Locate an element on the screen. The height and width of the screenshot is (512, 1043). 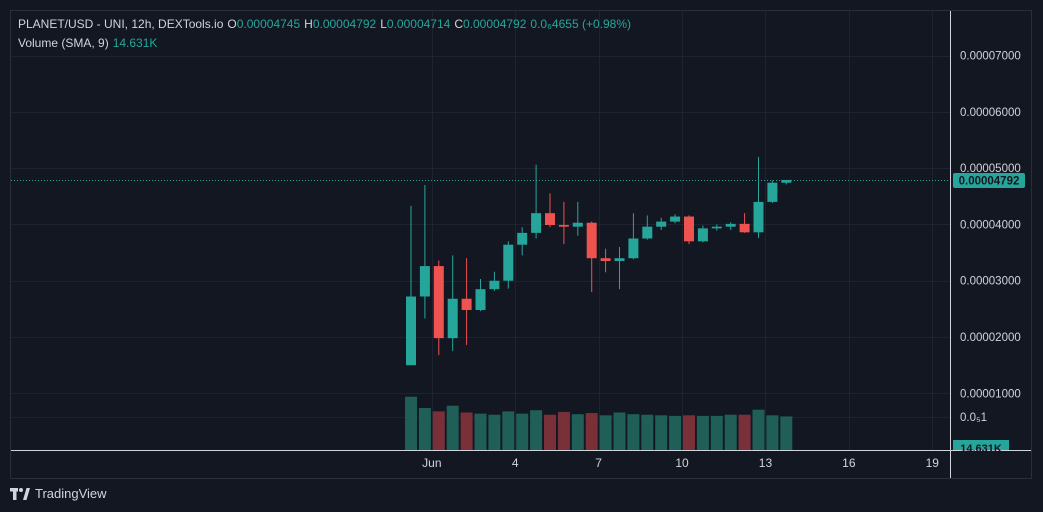
legend-low-label: L is located at coordinates (383, 24).